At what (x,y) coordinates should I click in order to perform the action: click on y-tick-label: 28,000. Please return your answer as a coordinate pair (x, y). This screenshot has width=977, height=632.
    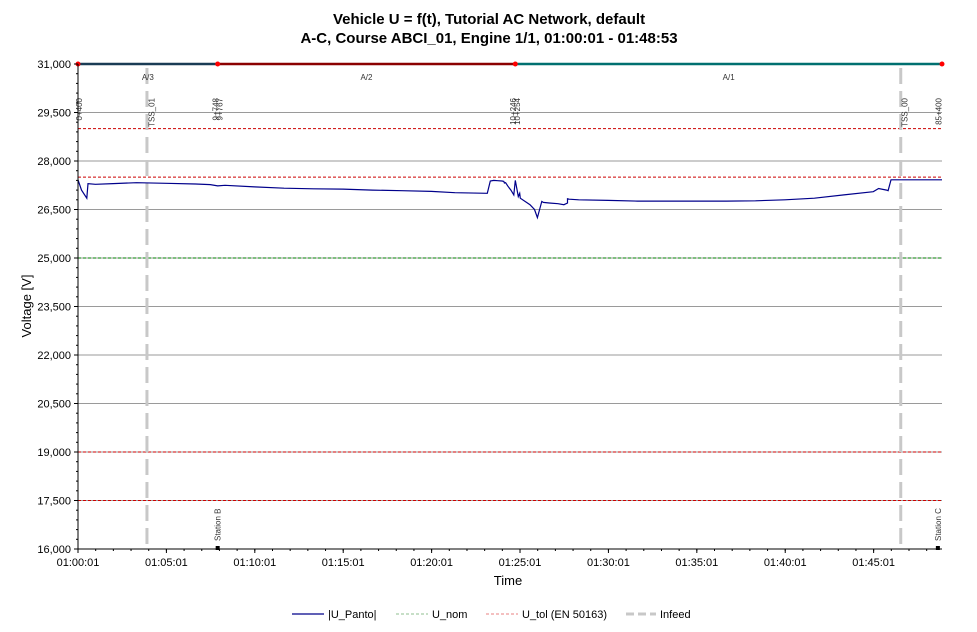
    Looking at the image, I should click on (54, 162).